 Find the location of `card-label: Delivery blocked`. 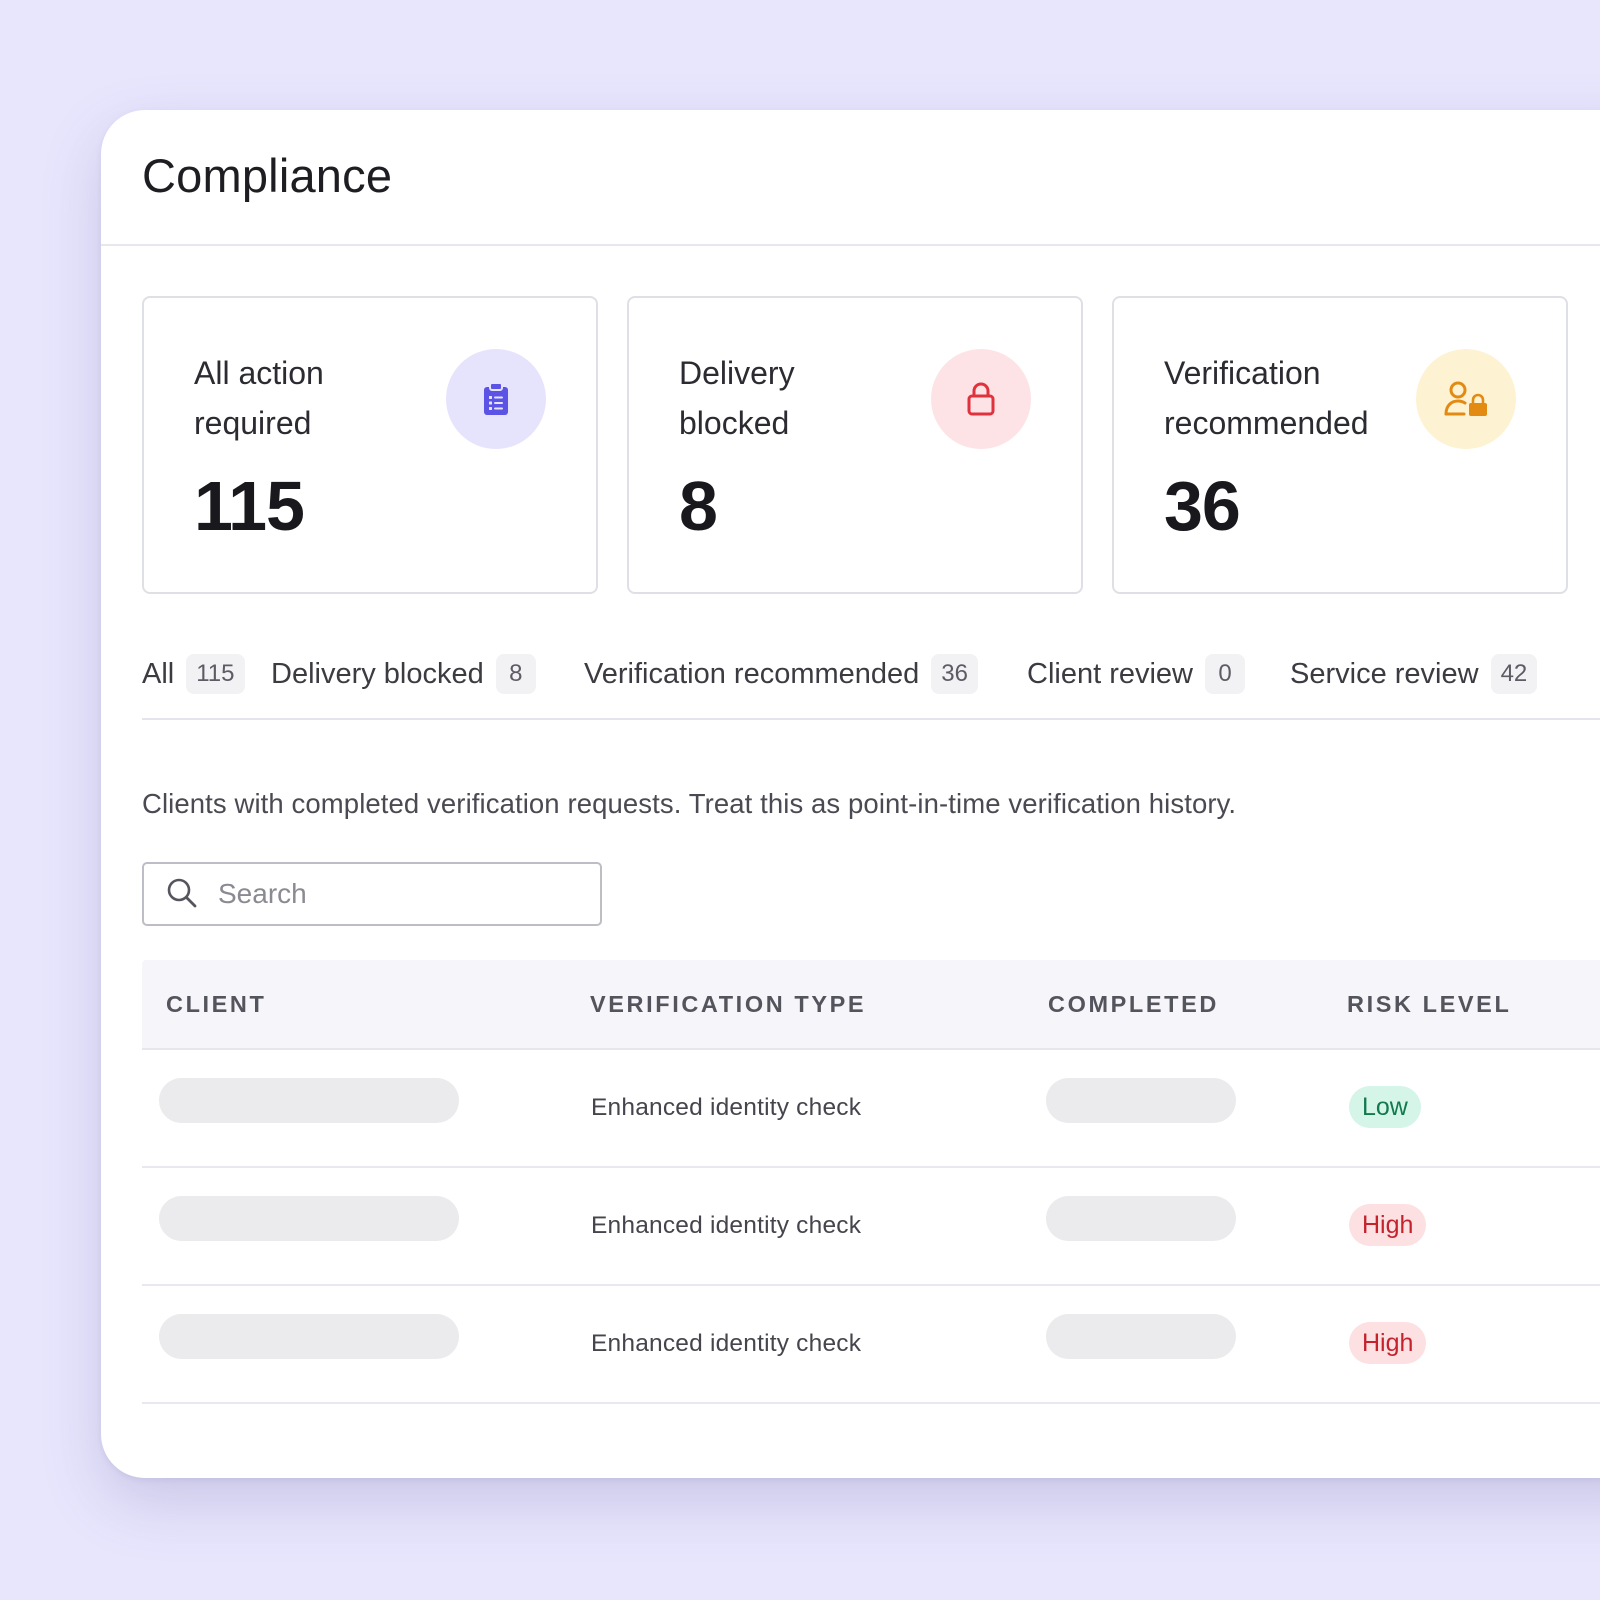

card-label: Delivery blocked is located at coordinates (737, 398).